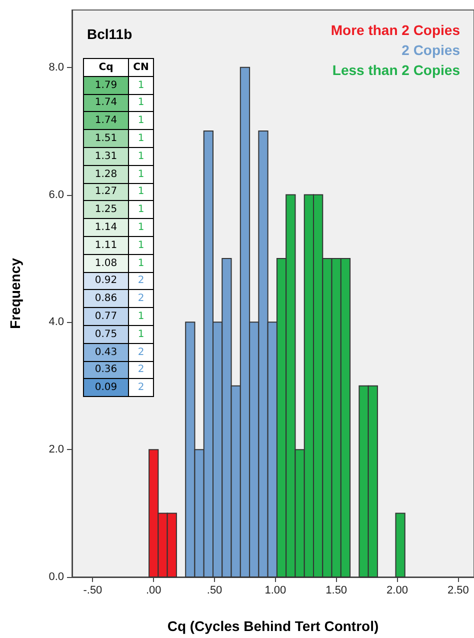  Describe the element at coordinates (337, 590) in the screenshot. I see `x-tick-label: 1.50` at that location.